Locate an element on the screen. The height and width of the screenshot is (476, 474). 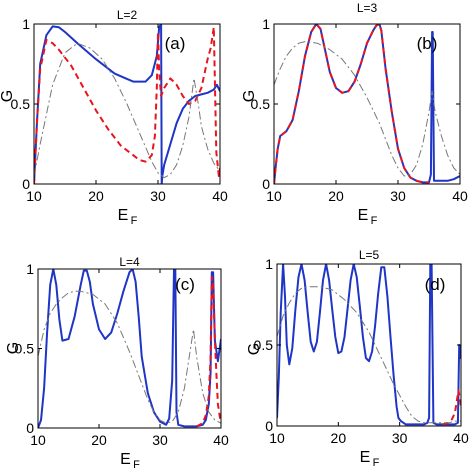
panel-label: (b) is located at coordinates (427, 43).